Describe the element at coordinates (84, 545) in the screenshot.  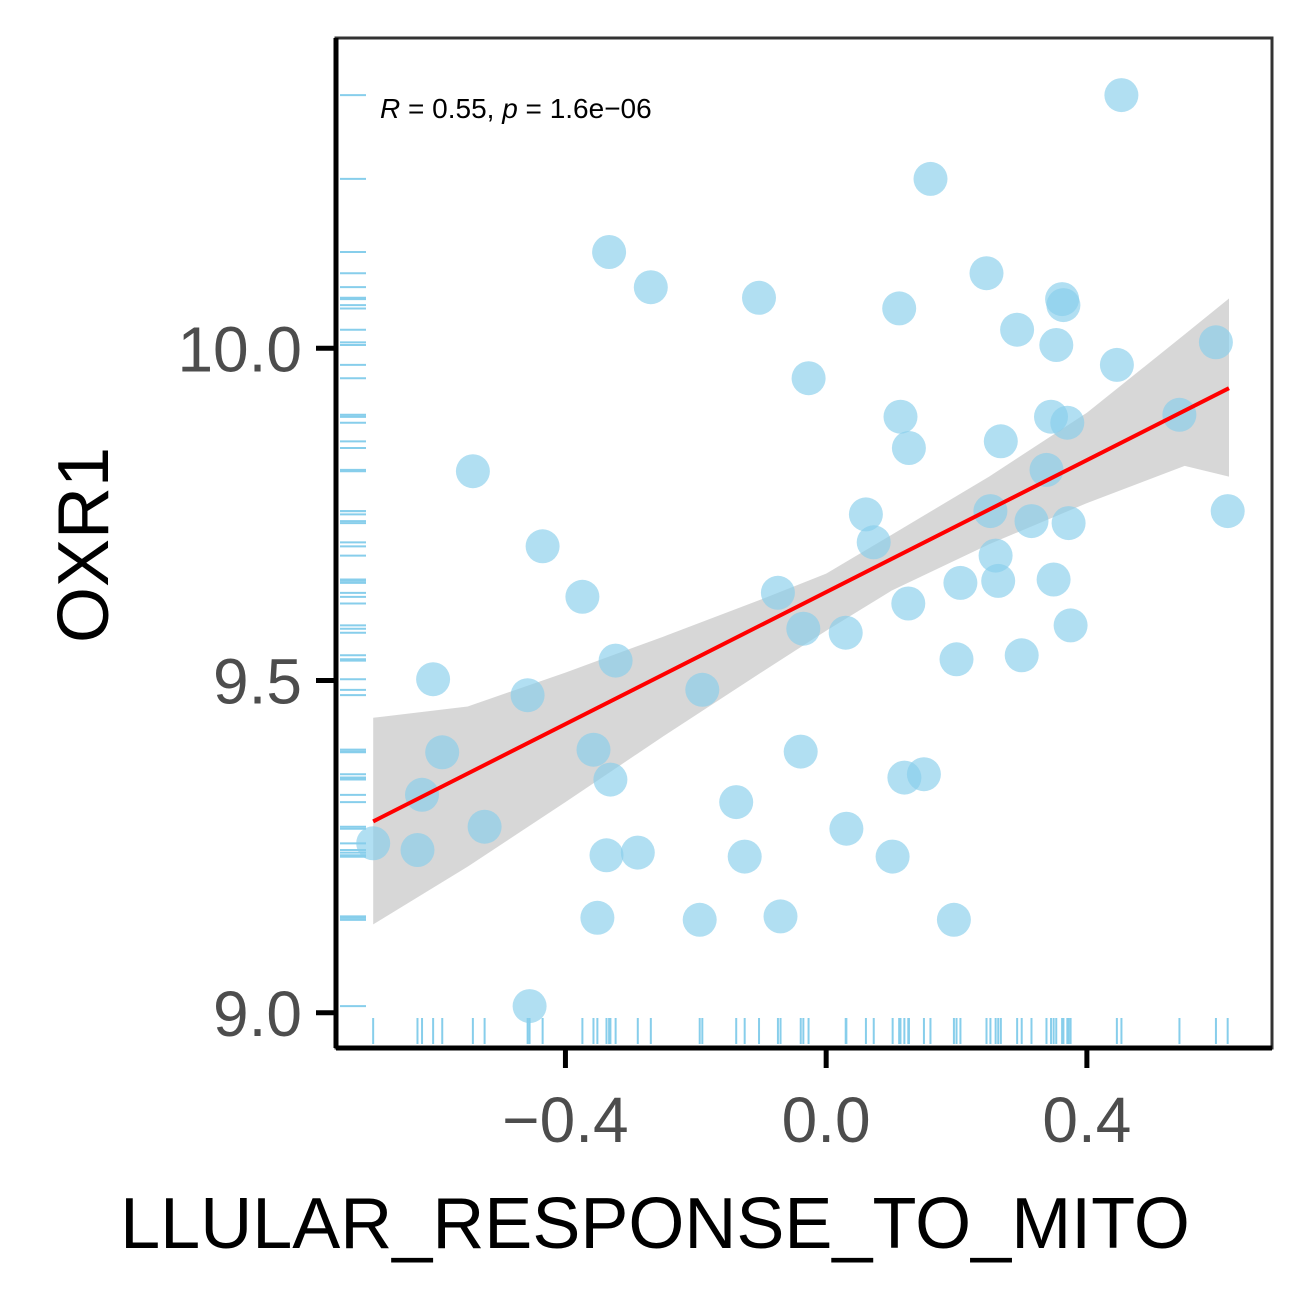
I see `y-axis-title: OXR1` at that location.